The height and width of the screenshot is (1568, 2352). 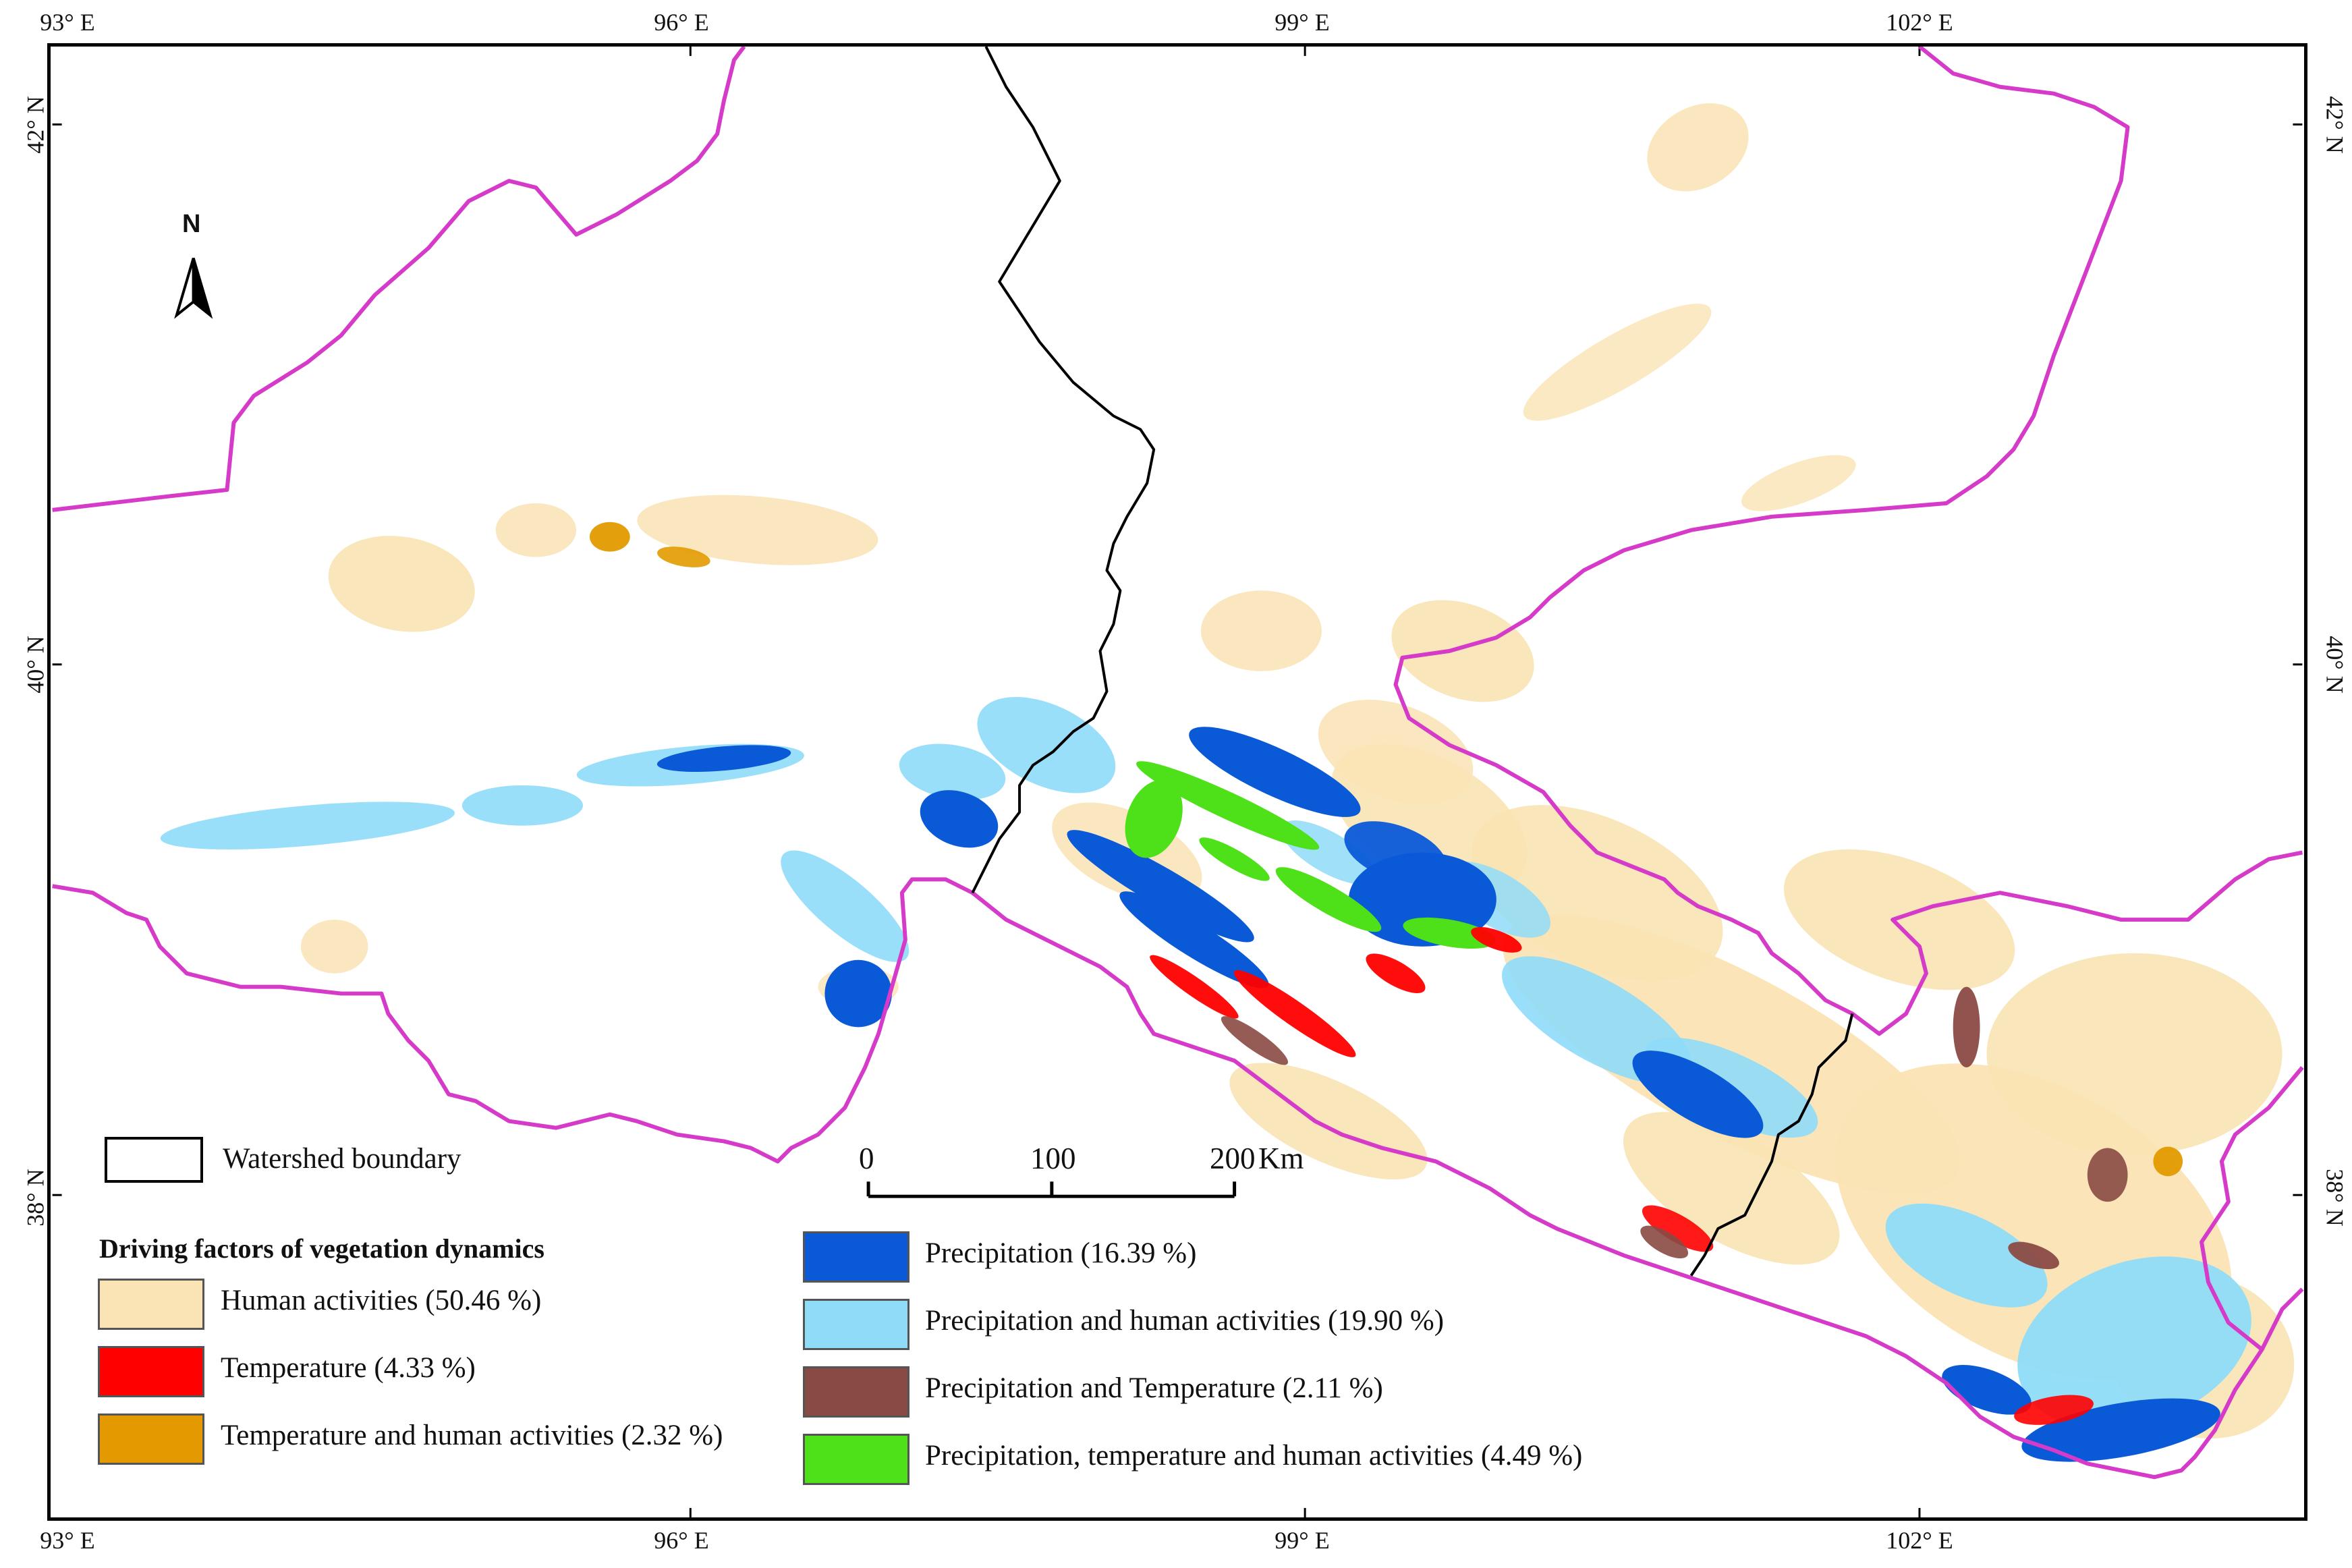 I want to click on legend-swatch-temperature-human, so click(x=151, y=1439).